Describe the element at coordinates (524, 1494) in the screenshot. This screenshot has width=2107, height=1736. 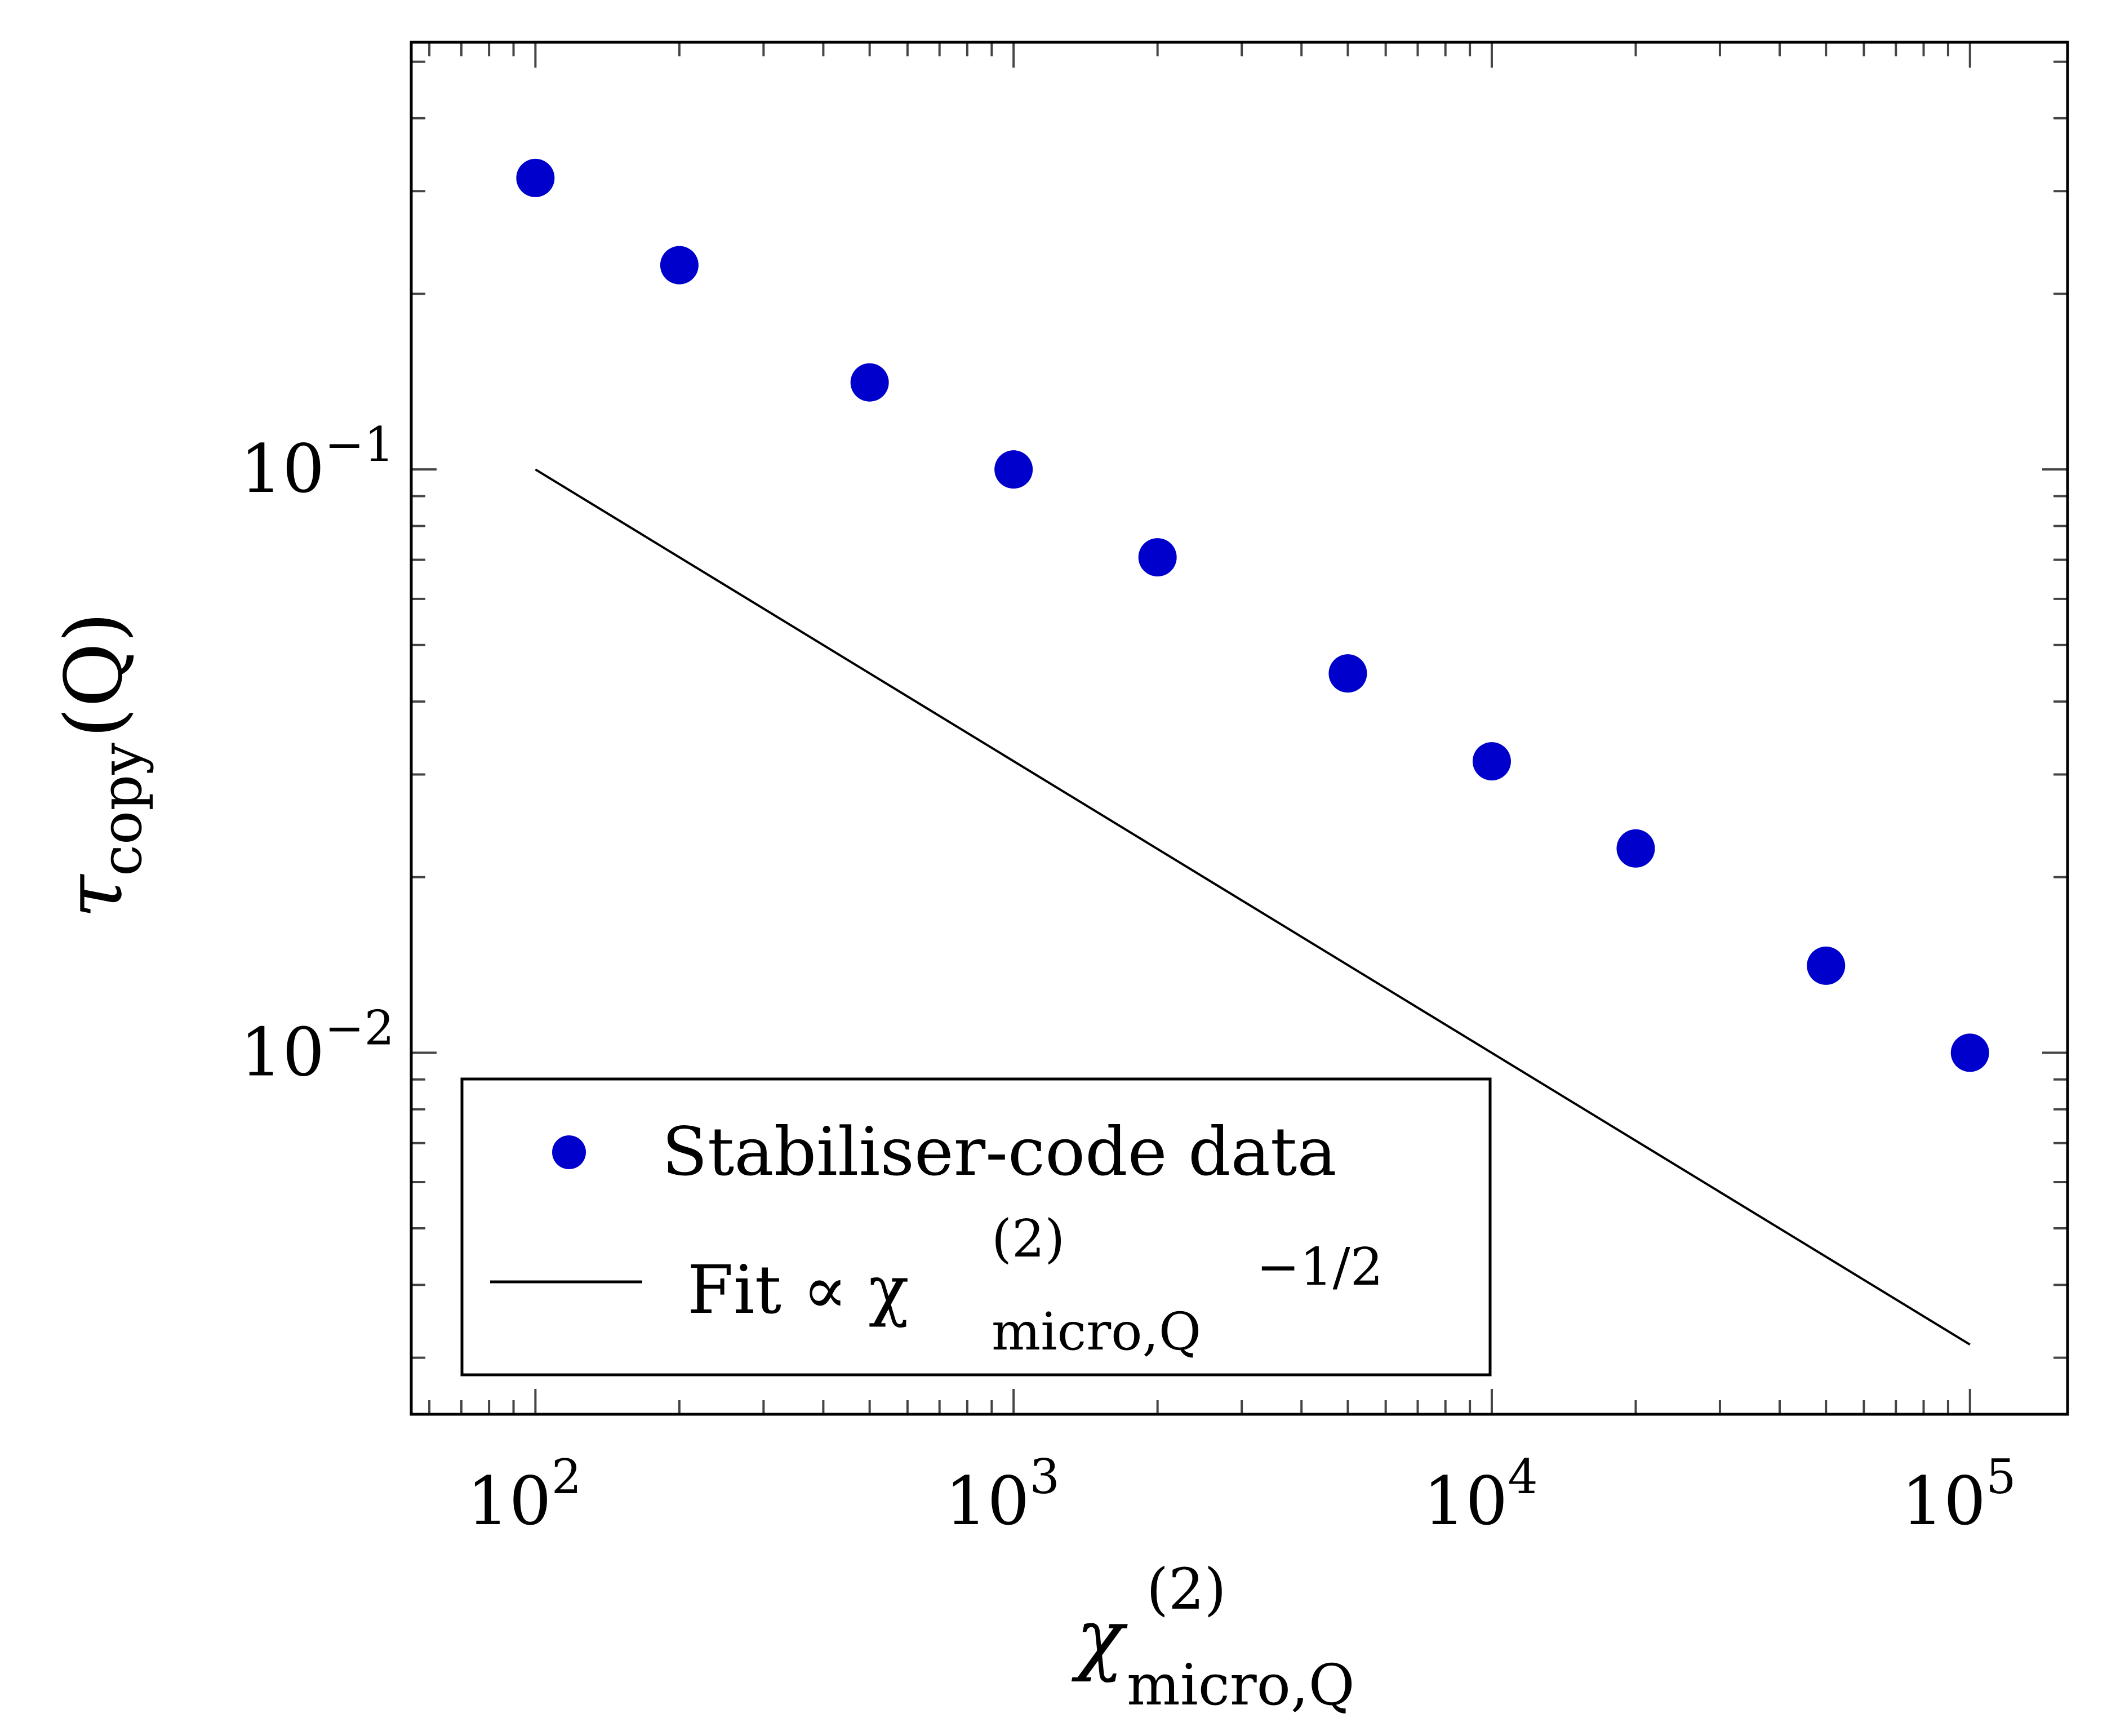
I see `x-tick-label: 10²` at that location.